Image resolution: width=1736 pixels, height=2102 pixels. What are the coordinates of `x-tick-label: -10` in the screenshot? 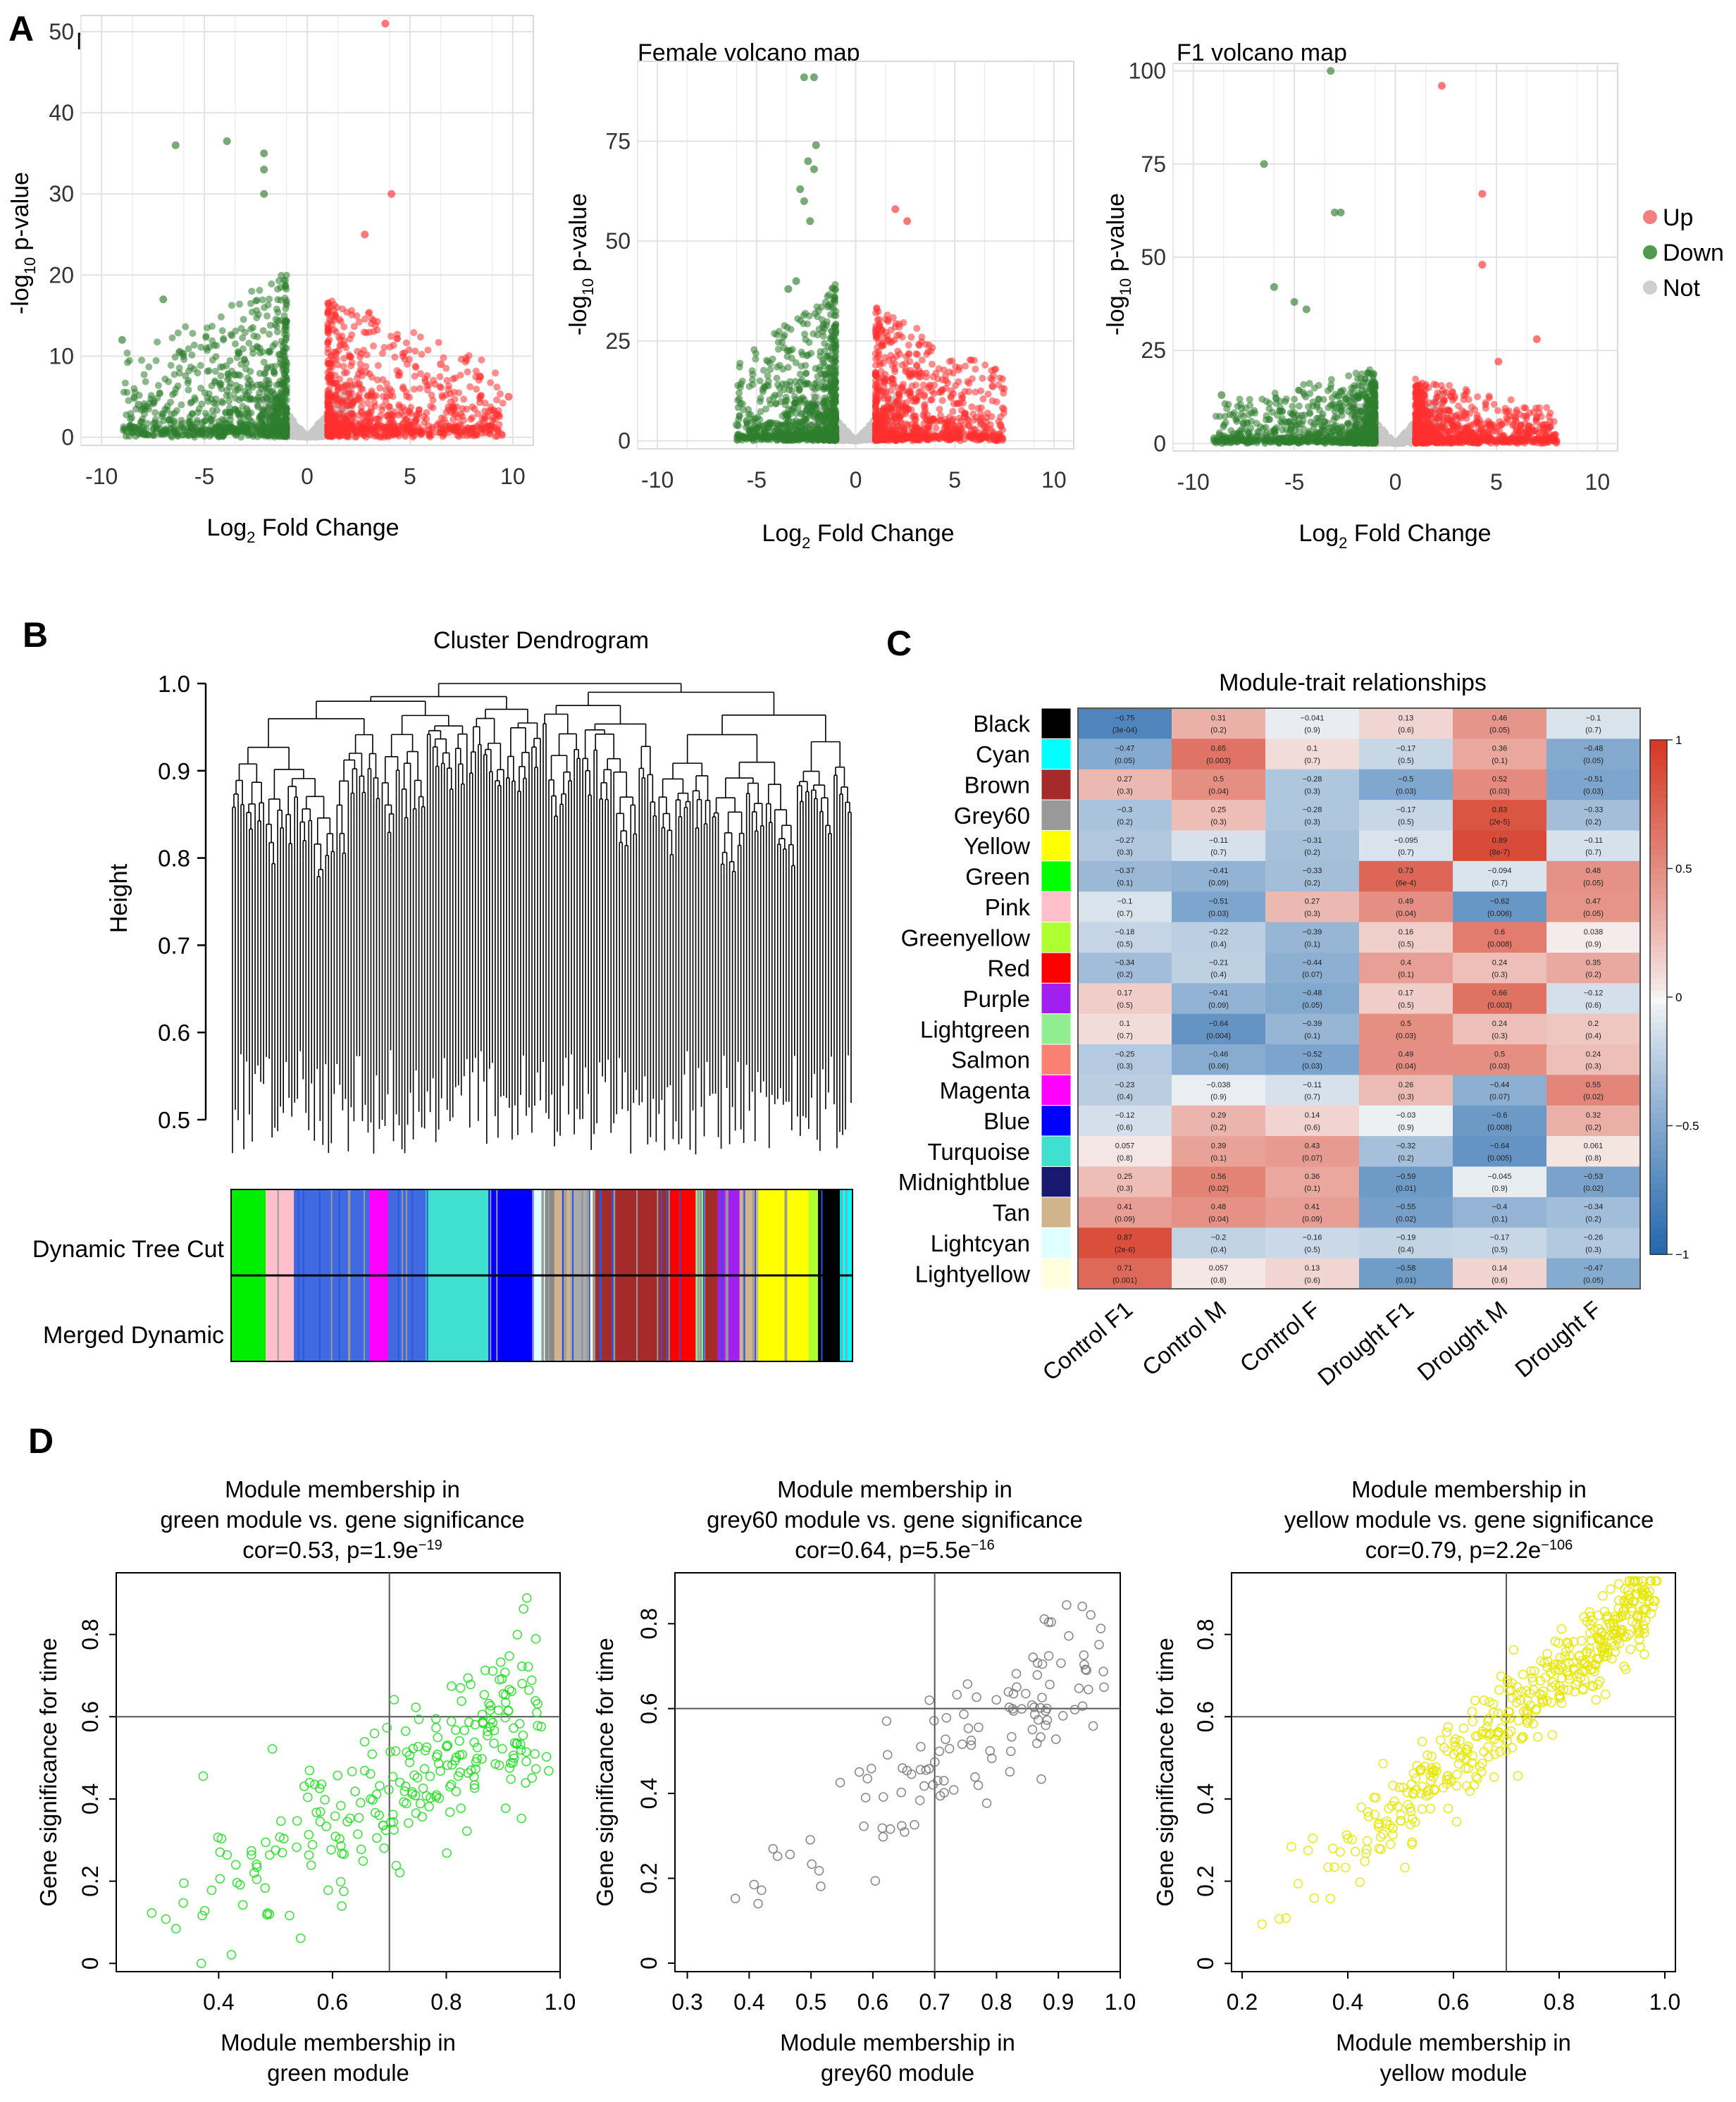 It's located at (657, 480).